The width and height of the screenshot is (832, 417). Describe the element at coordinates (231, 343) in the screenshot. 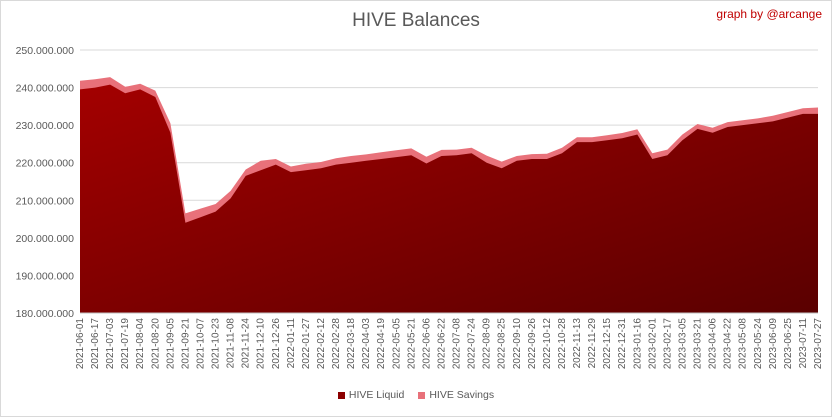

I see `x-tick-label: 2021-11-08` at that location.